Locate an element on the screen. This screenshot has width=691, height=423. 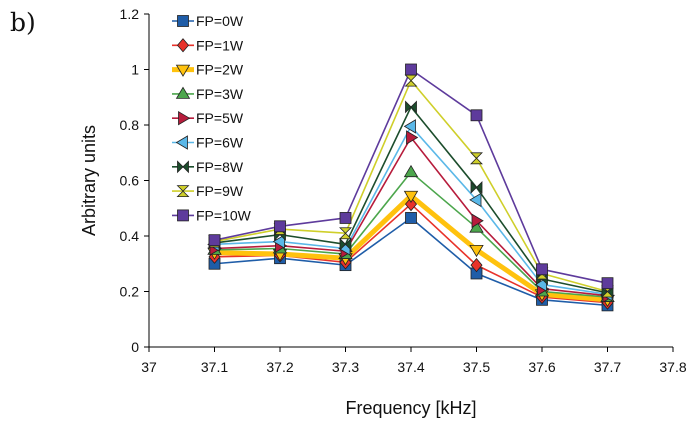
legend-marker-fp-2w is located at coordinates (183, 70).